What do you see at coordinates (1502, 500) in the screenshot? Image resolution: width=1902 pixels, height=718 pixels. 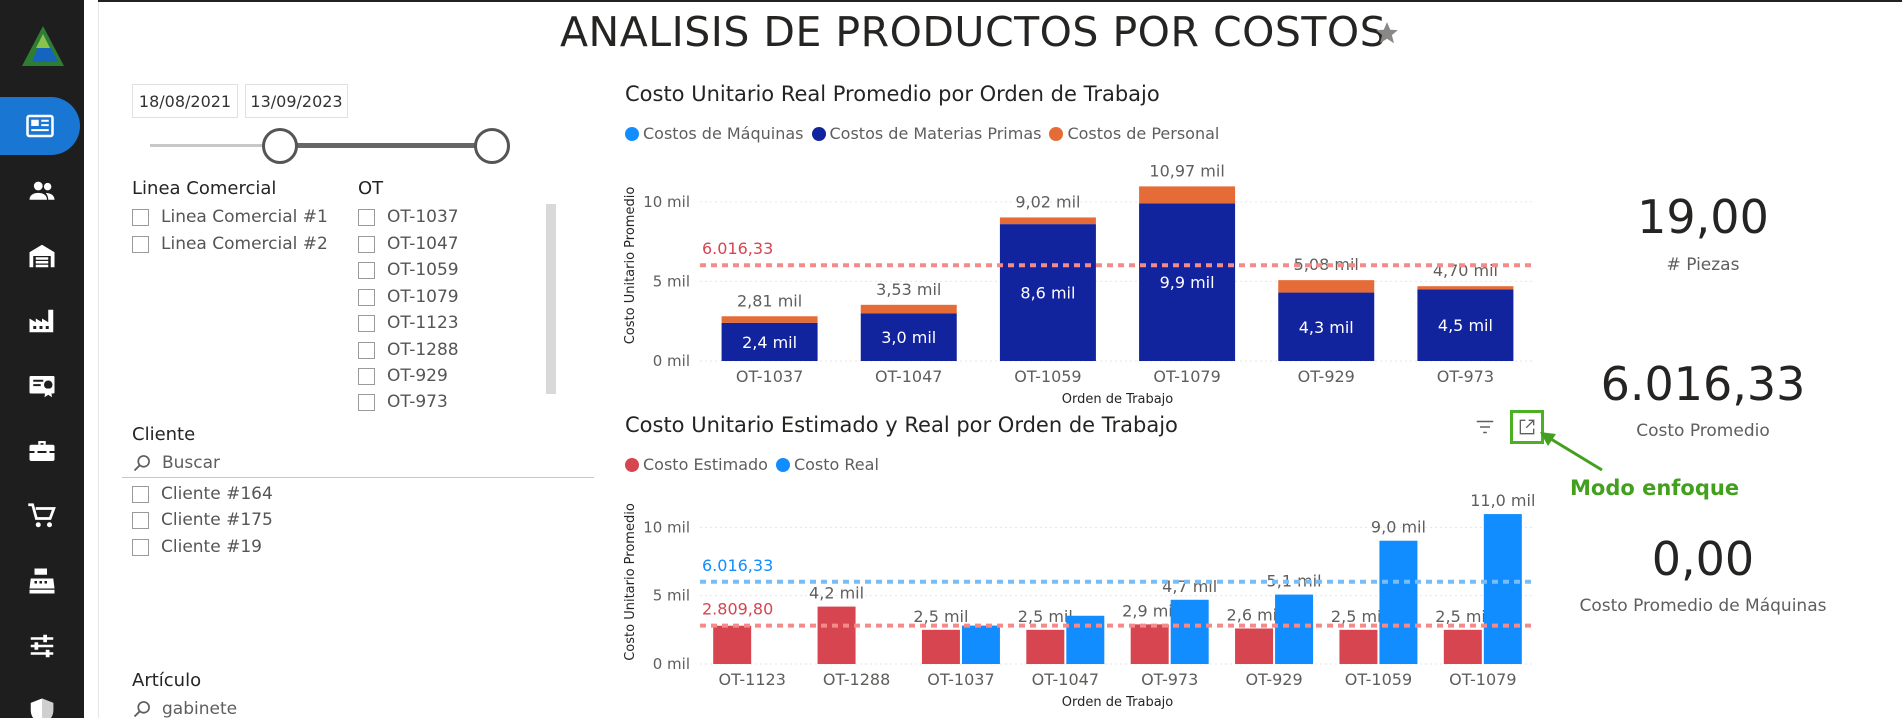 I see `bar-value-label: 11,0 mil` at bounding box center [1502, 500].